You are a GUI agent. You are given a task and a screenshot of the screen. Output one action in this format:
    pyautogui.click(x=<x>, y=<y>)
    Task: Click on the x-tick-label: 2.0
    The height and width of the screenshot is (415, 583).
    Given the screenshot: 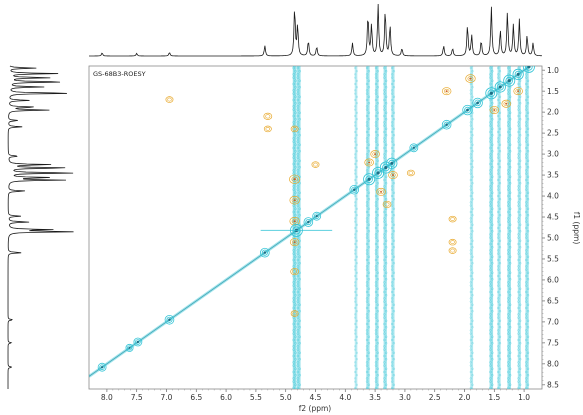 What is the action you would take?
    pyautogui.click(x=465, y=397)
    